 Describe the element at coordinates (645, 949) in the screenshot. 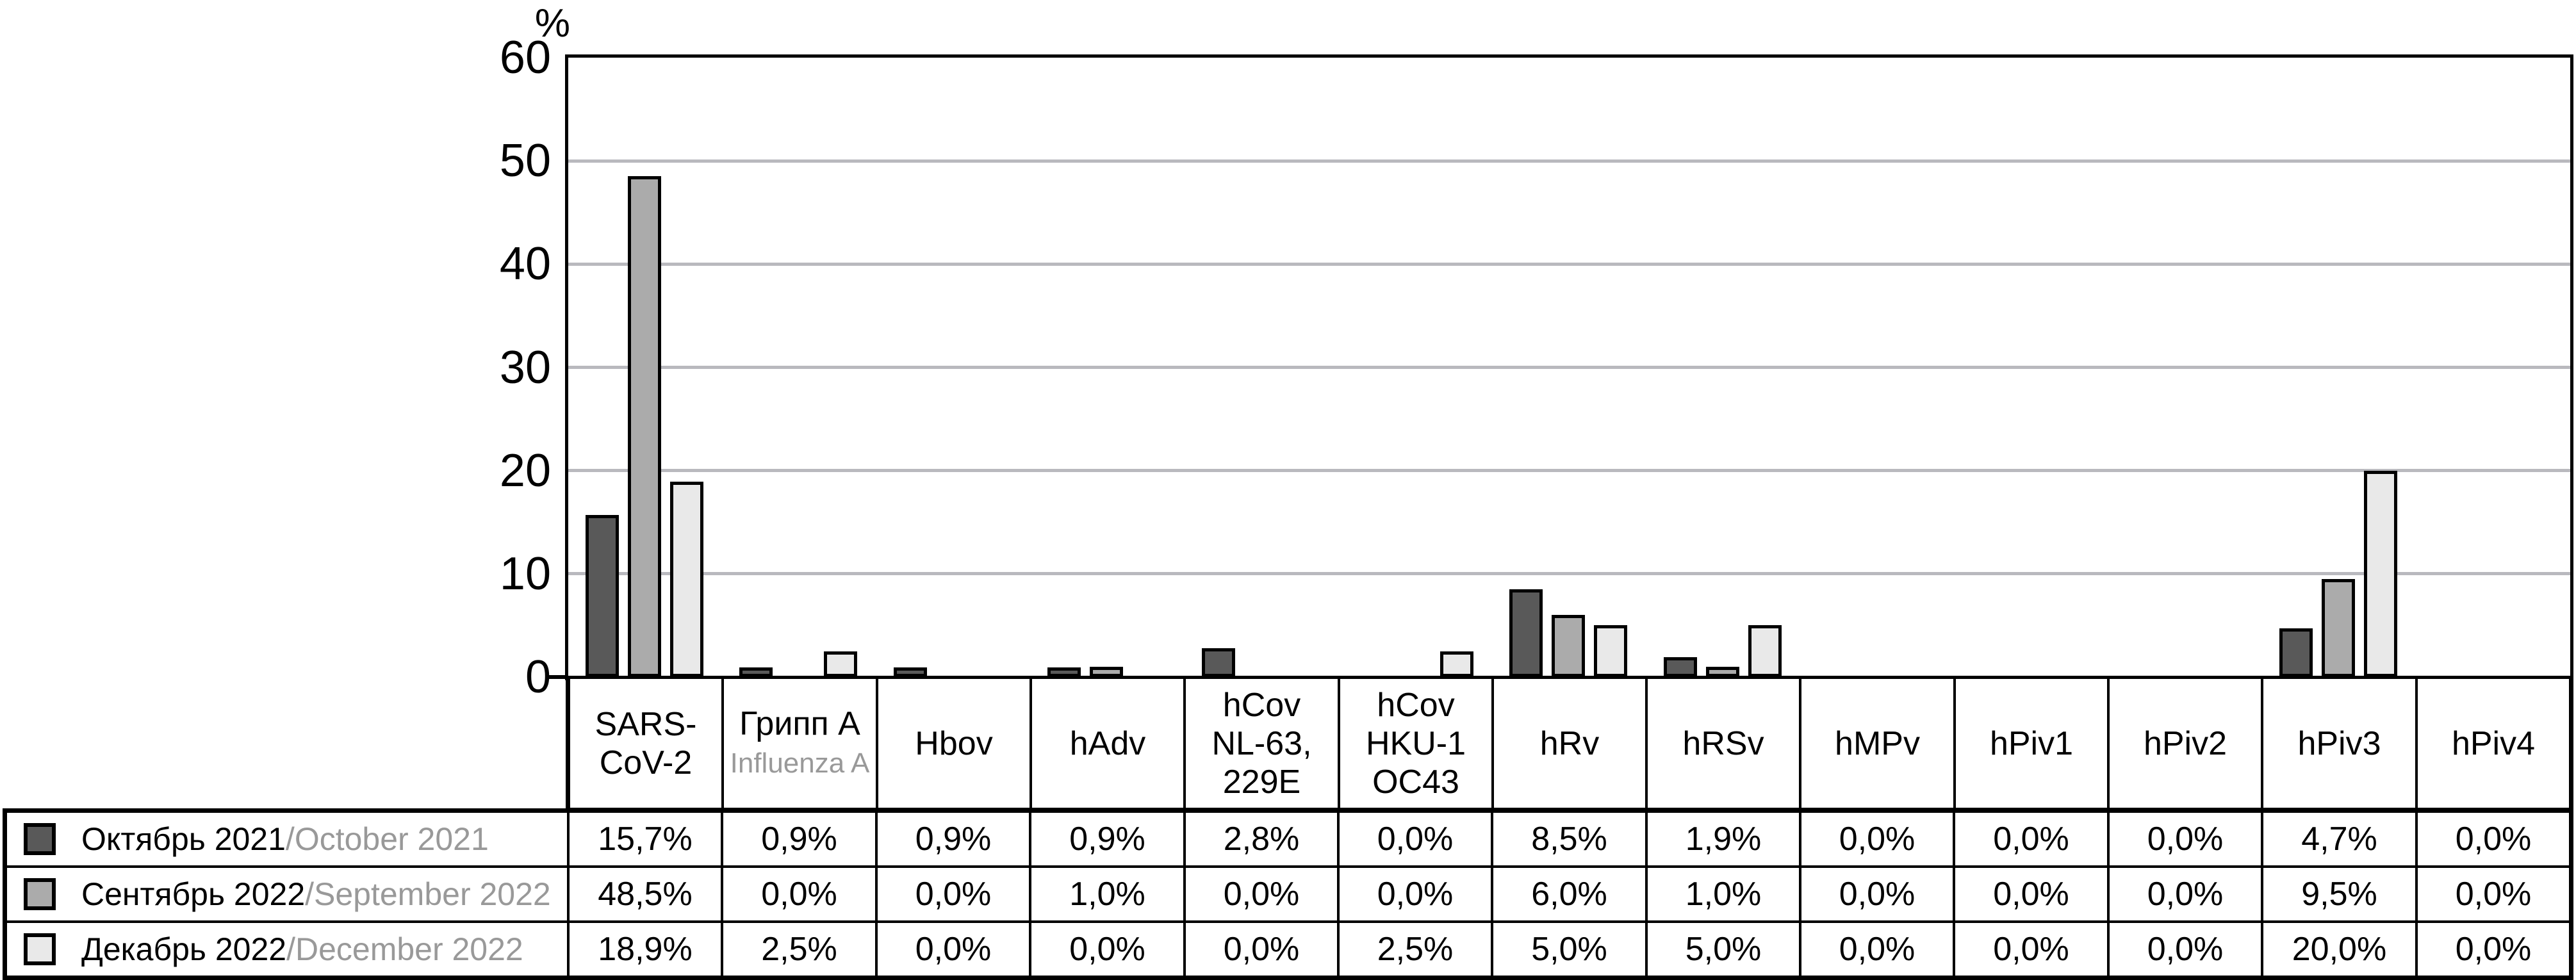

I see `value-cell: 18,9%` at that location.